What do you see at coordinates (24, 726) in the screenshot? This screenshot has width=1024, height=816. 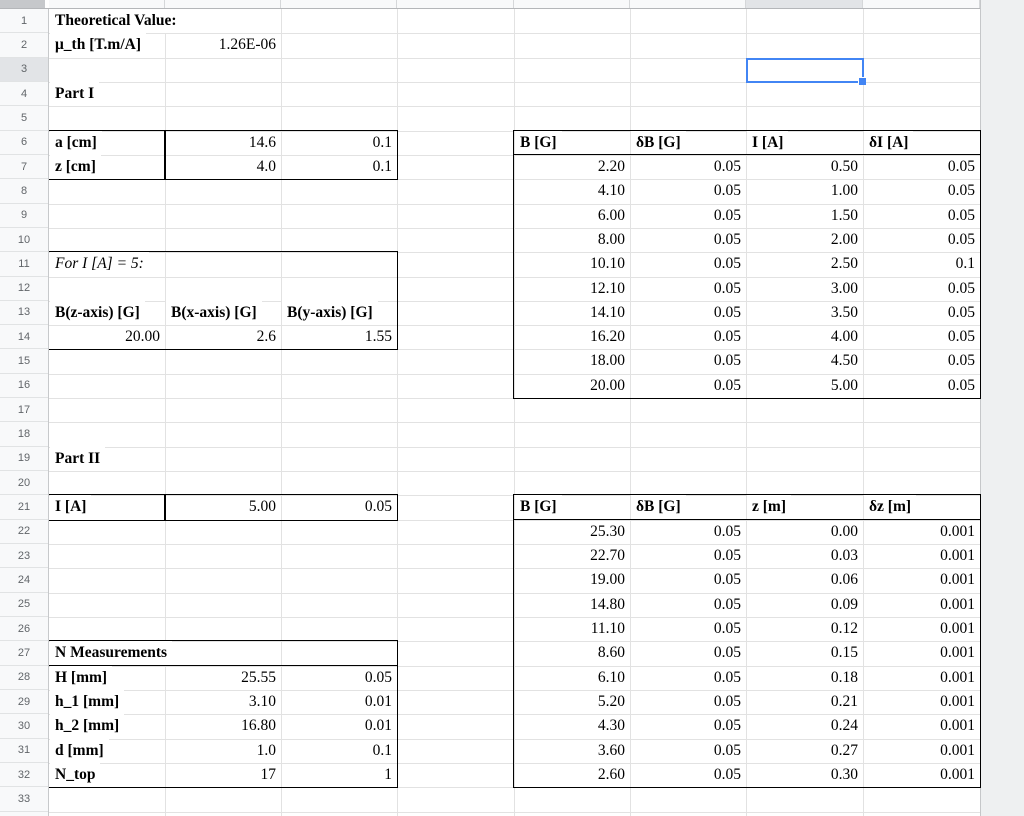 I see `row-header-30: 30` at bounding box center [24, 726].